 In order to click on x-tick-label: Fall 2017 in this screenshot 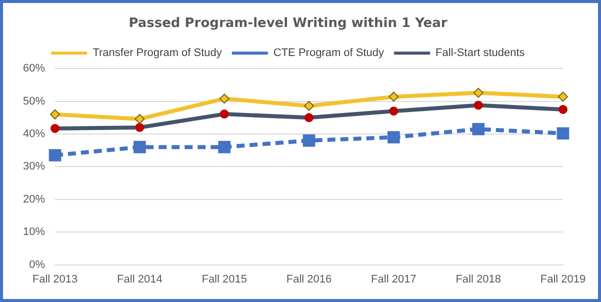, I will do `click(393, 279)`.